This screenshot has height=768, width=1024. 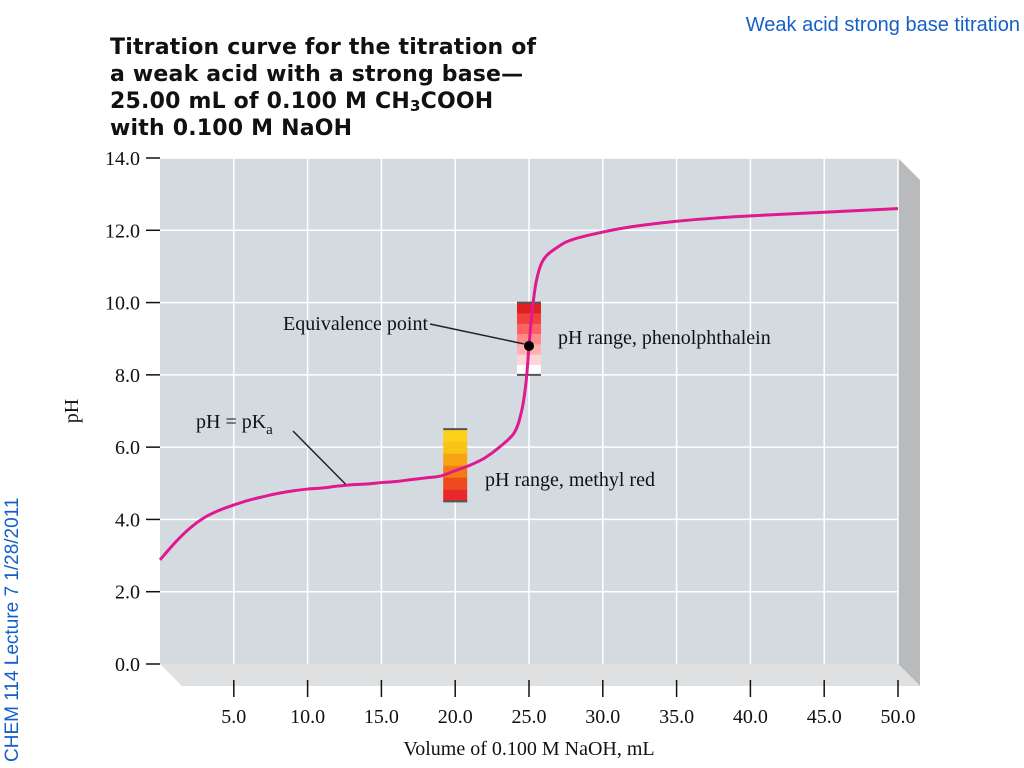 What do you see at coordinates (455, 717) in the screenshot?
I see `x-tick-label: 20.0` at bounding box center [455, 717].